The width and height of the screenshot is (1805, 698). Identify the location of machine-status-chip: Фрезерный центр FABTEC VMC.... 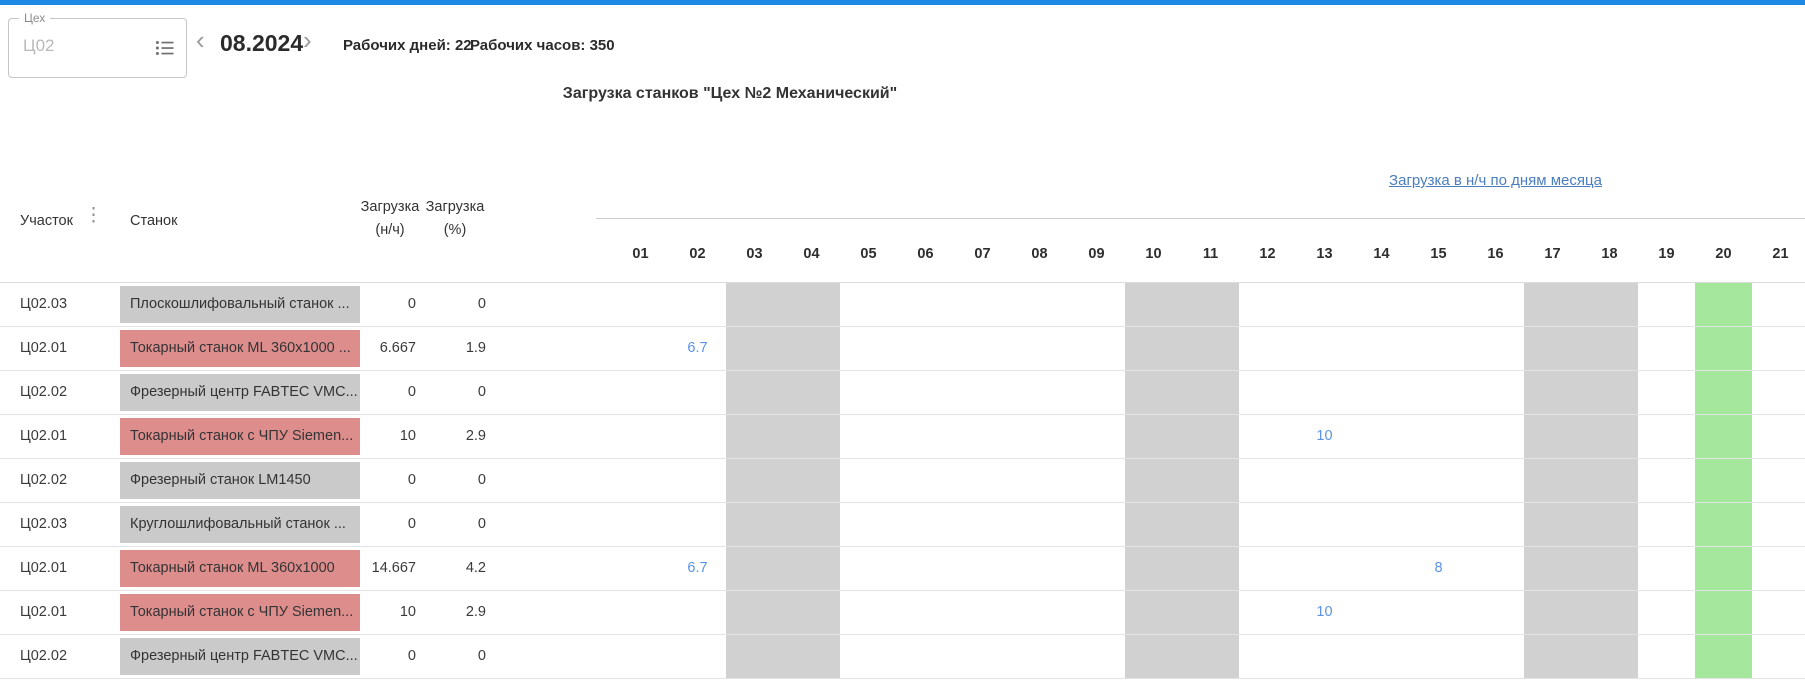
(240, 656).